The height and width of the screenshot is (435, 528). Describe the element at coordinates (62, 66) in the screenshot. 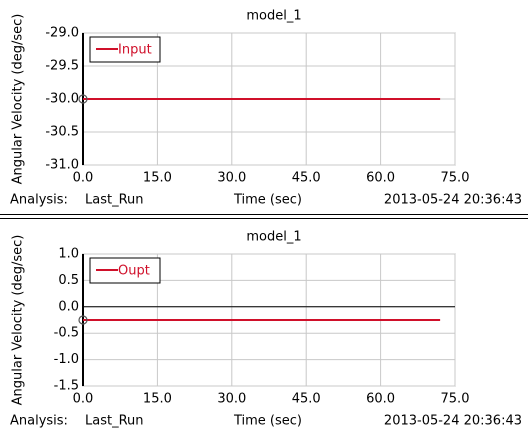

I see `y-tick-label: -29.5` at that location.